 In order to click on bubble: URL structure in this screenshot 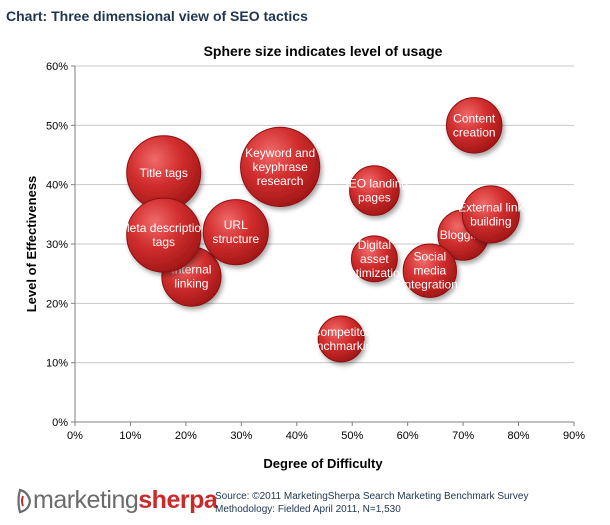, I will do `click(235, 232)`.